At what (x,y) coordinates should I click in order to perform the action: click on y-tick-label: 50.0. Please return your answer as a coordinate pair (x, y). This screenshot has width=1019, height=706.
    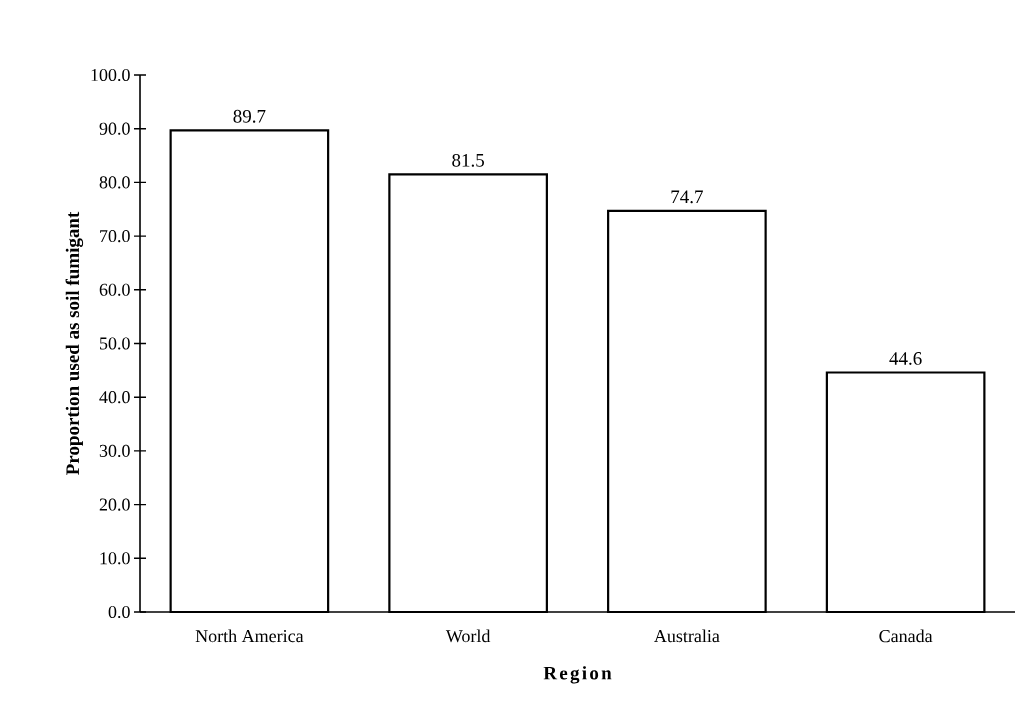
    Looking at the image, I should click on (115, 343).